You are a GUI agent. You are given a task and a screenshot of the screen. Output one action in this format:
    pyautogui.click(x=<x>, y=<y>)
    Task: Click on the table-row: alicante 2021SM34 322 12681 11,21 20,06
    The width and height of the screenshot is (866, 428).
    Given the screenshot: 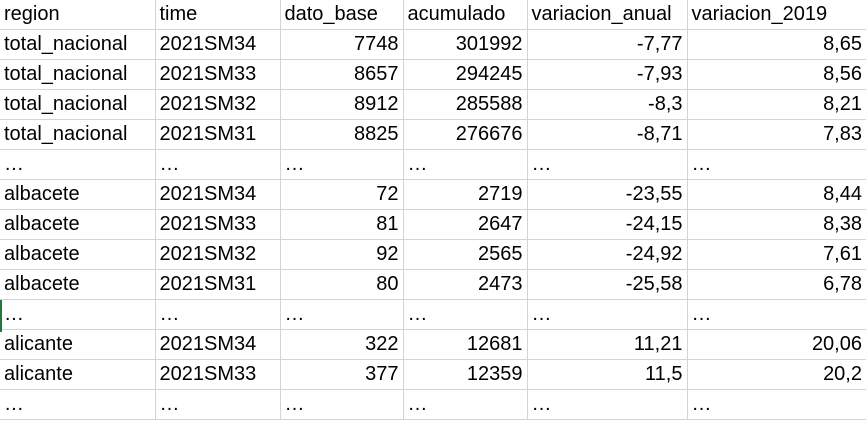 What is the action you would take?
    pyautogui.click(x=433, y=344)
    